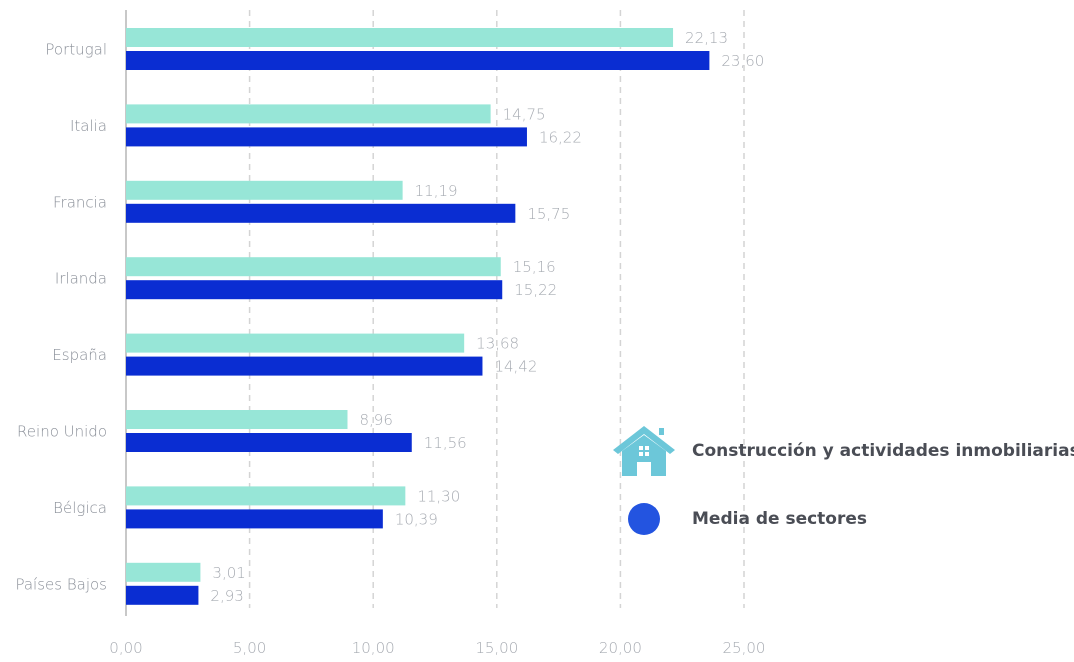 Image resolution: width=1074 pixels, height=662 pixels. Describe the element at coordinates (445, 443) in the screenshot. I see `data-label: 11,56` at that location.